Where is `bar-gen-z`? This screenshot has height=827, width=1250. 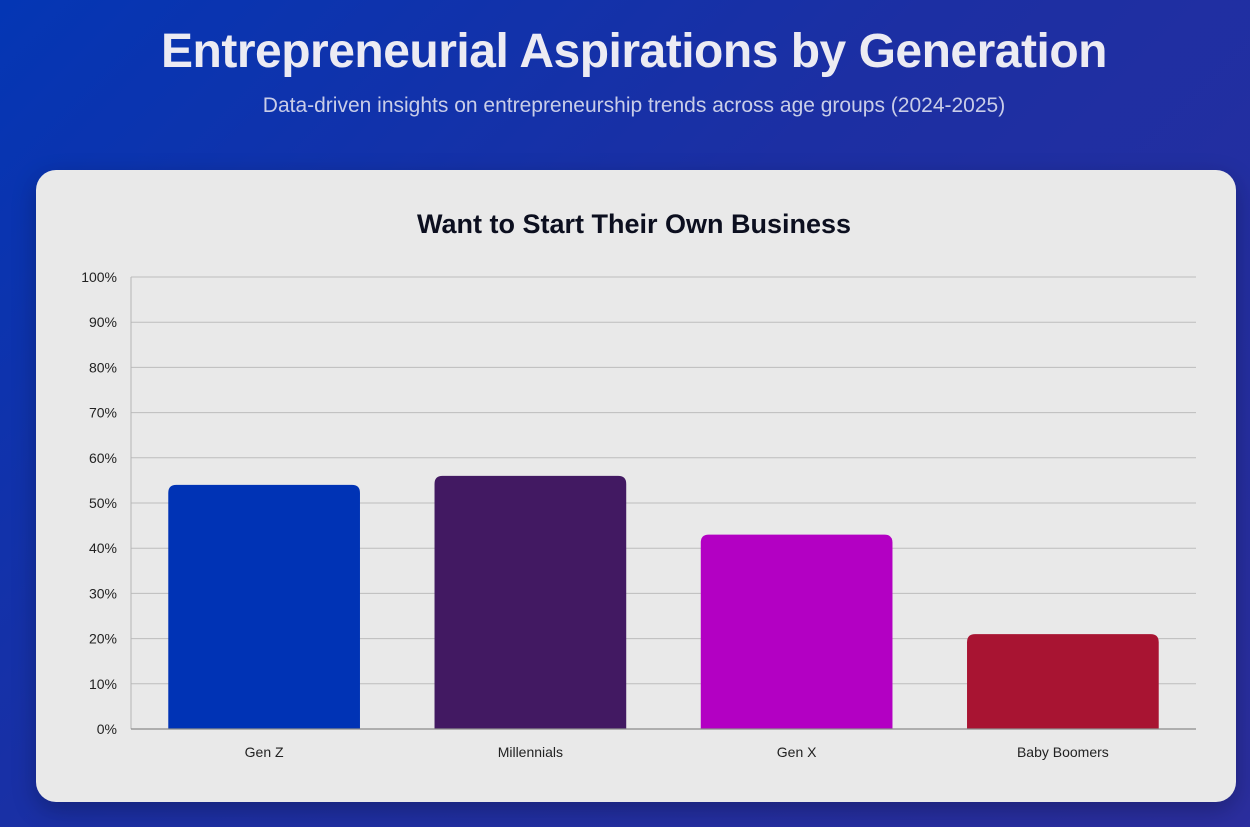
bar-gen-z is located at coordinates (264, 606).